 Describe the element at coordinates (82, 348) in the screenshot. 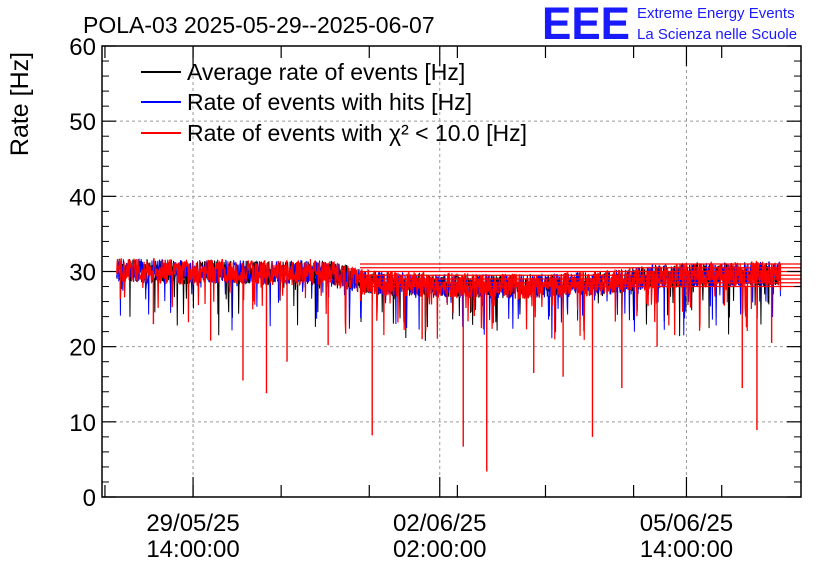

I see `y-tick-label: 20` at that location.